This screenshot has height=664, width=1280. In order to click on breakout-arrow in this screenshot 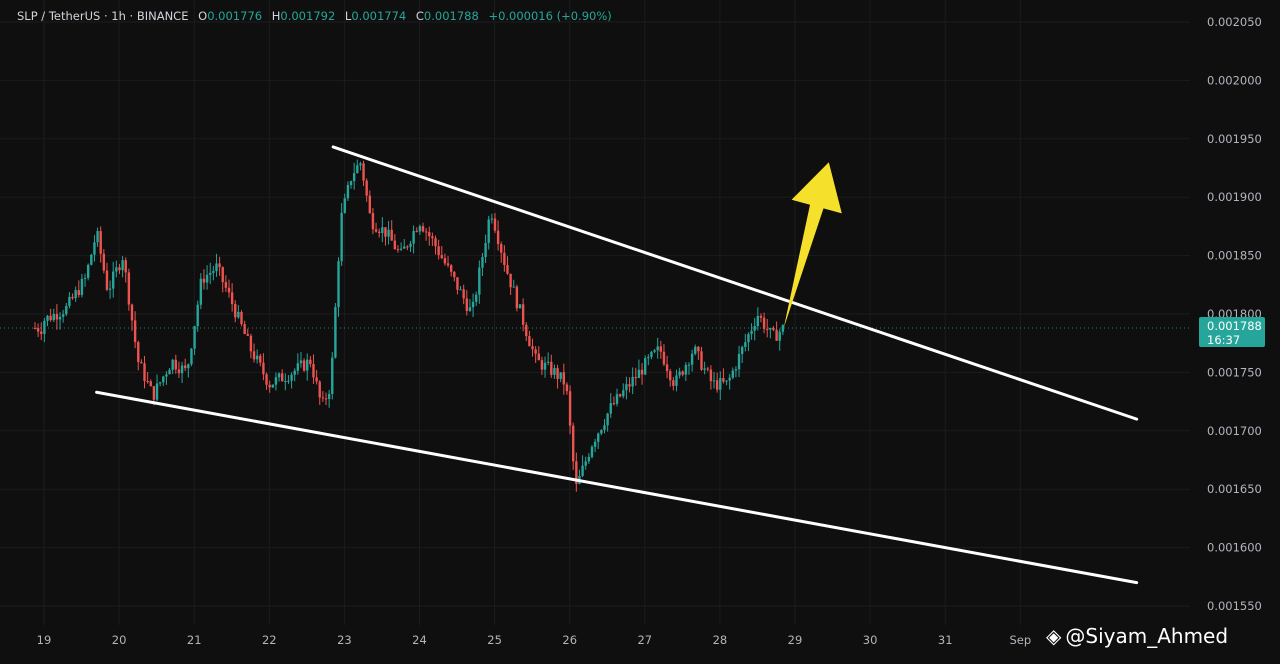, I will do `click(812, 245)`.